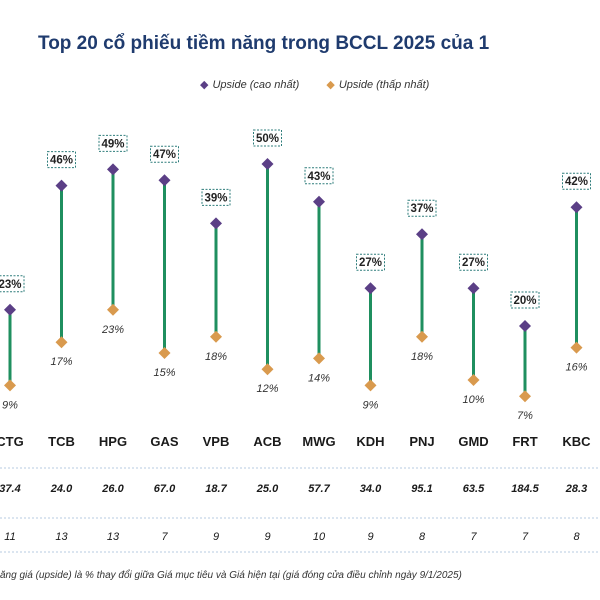 The height and width of the screenshot is (600, 600). Describe the element at coordinates (576, 441) in the screenshot. I see `category-label-kbc: KBC` at that location.